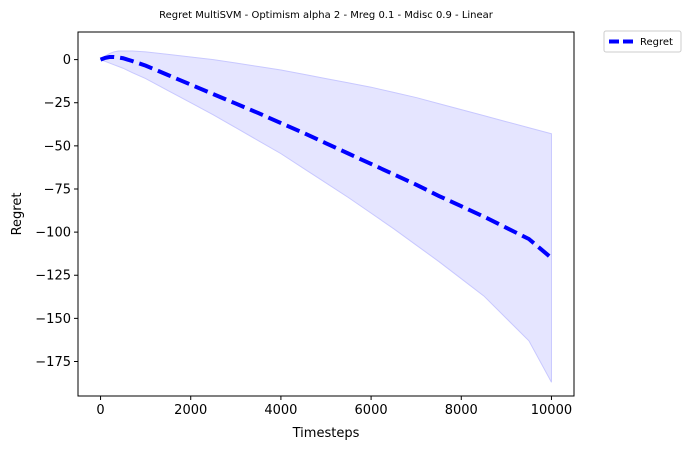 The height and width of the screenshot is (449, 690). I want to click on y-tick-label: 0, so click(67, 60).